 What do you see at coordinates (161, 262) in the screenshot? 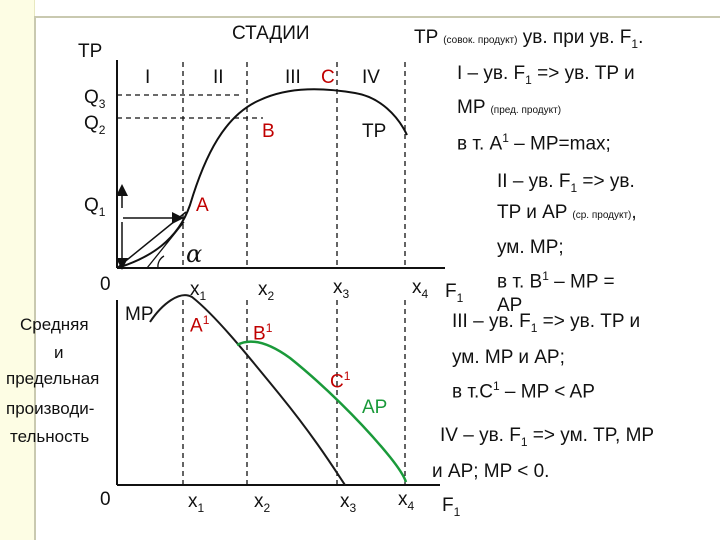
I see `angle-arc` at bounding box center [161, 262].